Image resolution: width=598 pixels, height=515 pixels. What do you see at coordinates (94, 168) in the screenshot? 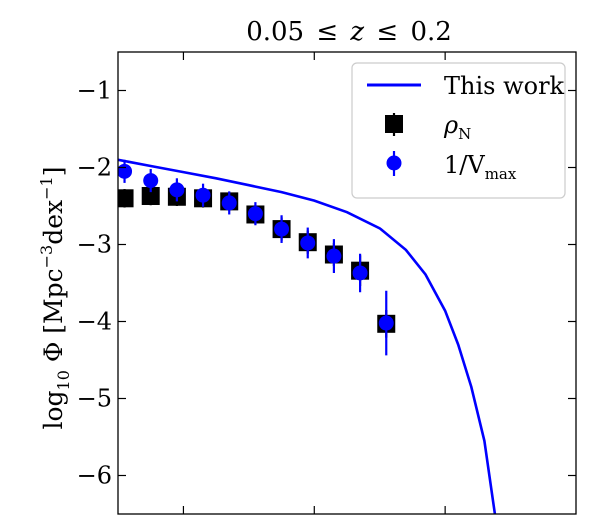
I see `y-tick-label: −2` at bounding box center [94, 168].